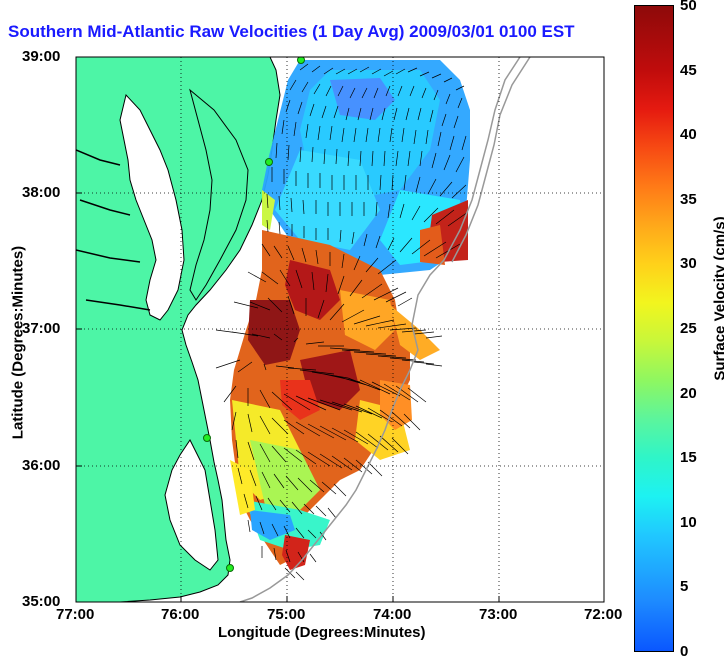  I want to click on colorbar-tick: 5, so click(684, 586).